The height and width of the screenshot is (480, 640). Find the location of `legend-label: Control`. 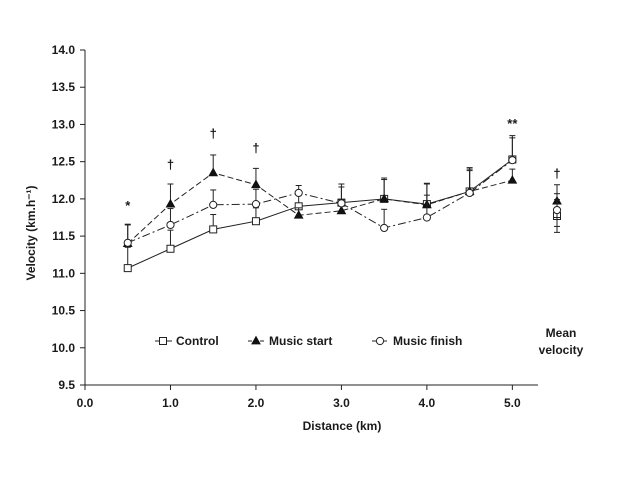

legend-label: Control is located at coordinates (197, 341).